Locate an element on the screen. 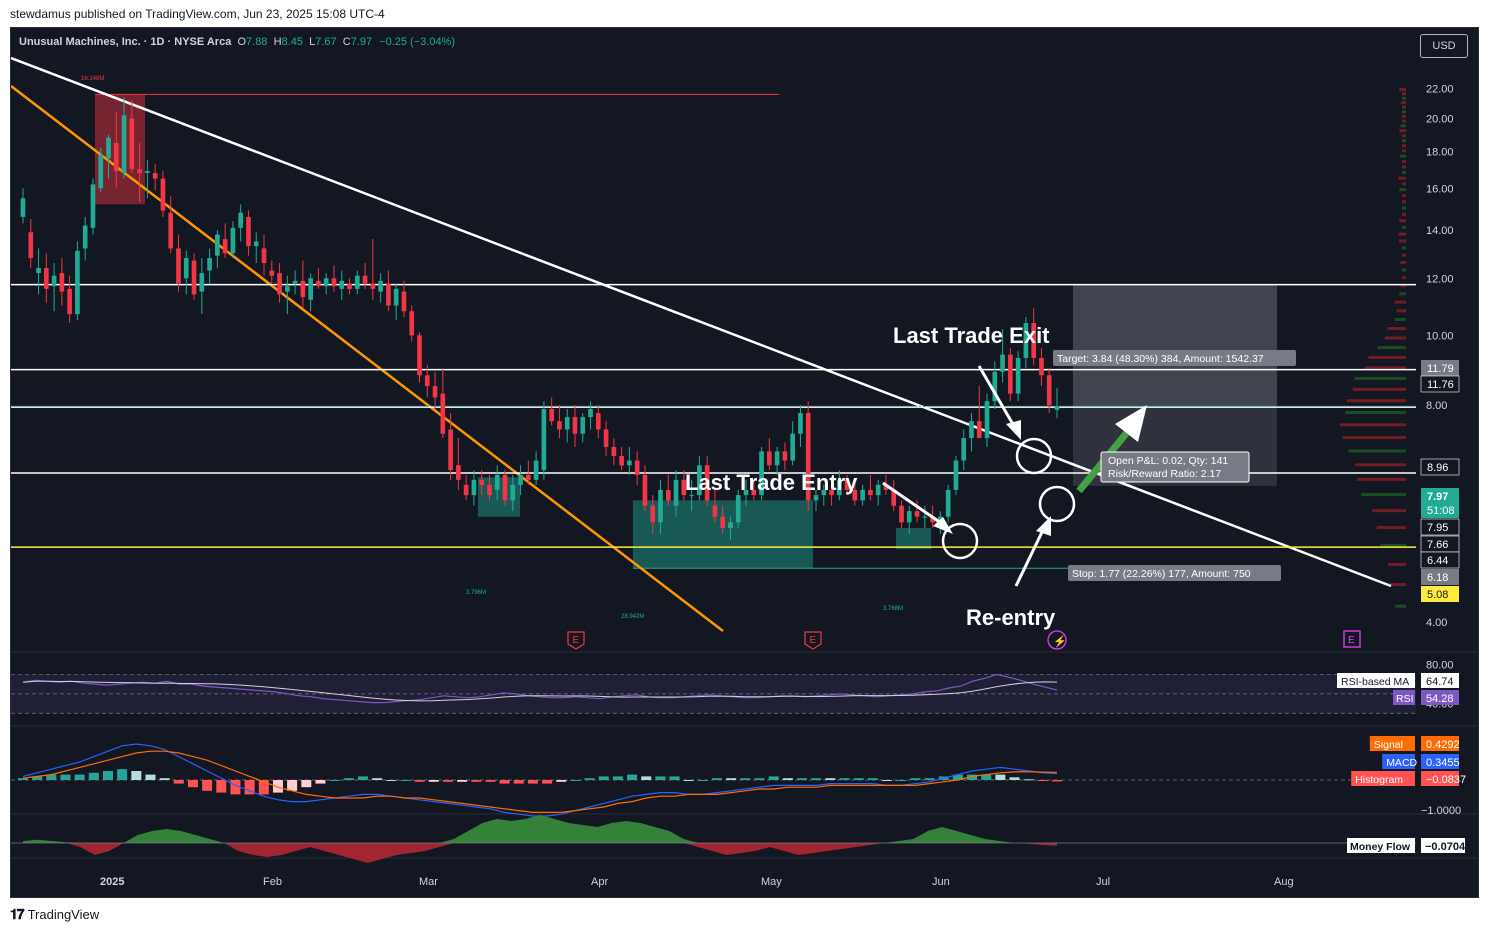 Image resolution: width=1488 pixels, height=932 pixels. time-tick-5: Jun is located at coordinates (941, 882).